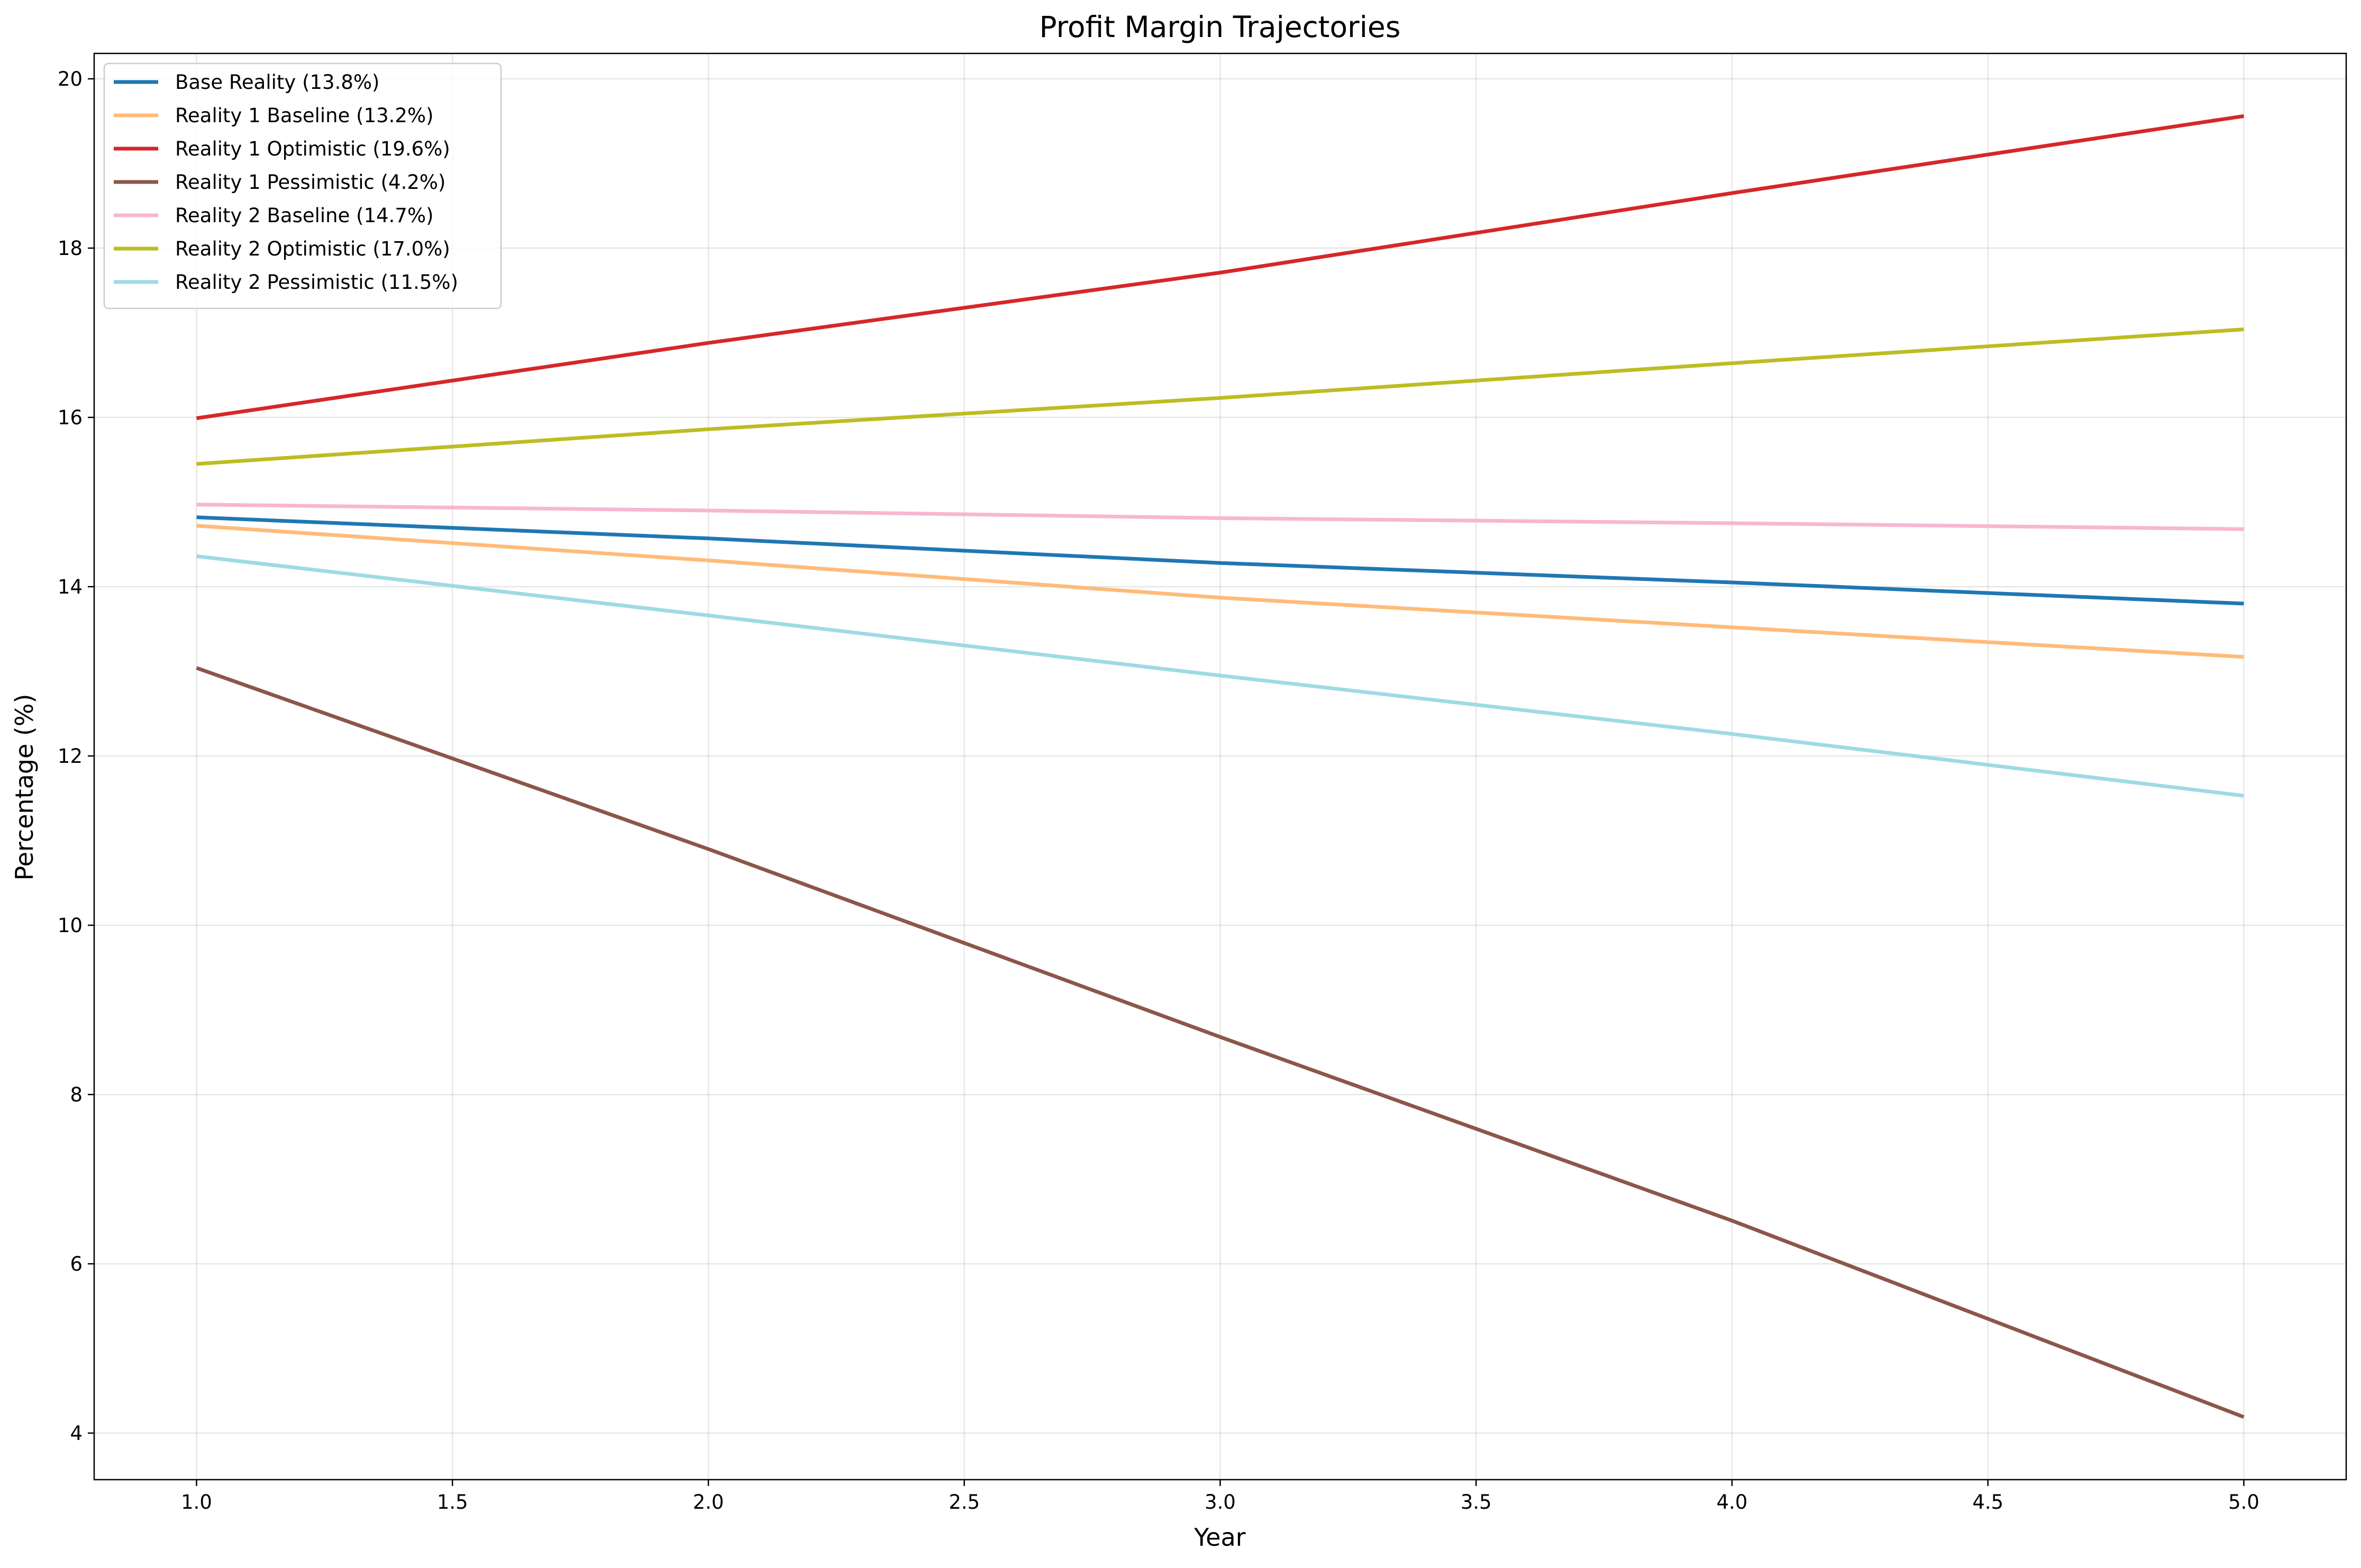  What do you see at coordinates (70, 417) in the screenshot?
I see `y-tick-label: 16` at bounding box center [70, 417].